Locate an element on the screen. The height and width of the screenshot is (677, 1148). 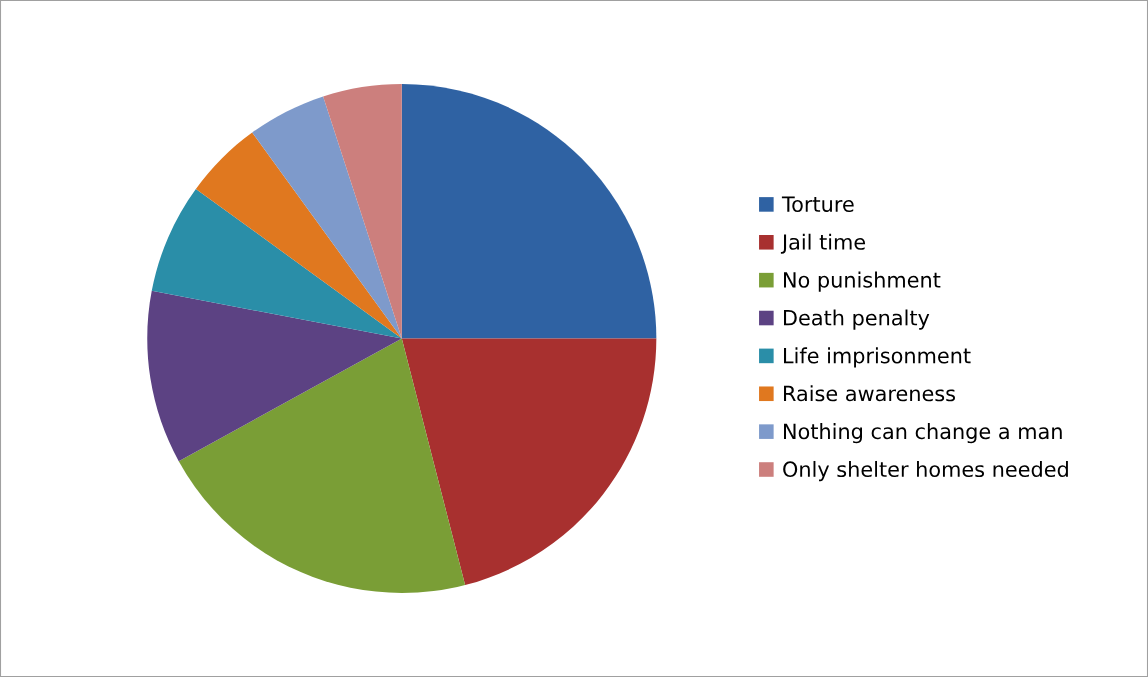
legend-label: Only shelter homes needed is located at coordinates (925, 471).